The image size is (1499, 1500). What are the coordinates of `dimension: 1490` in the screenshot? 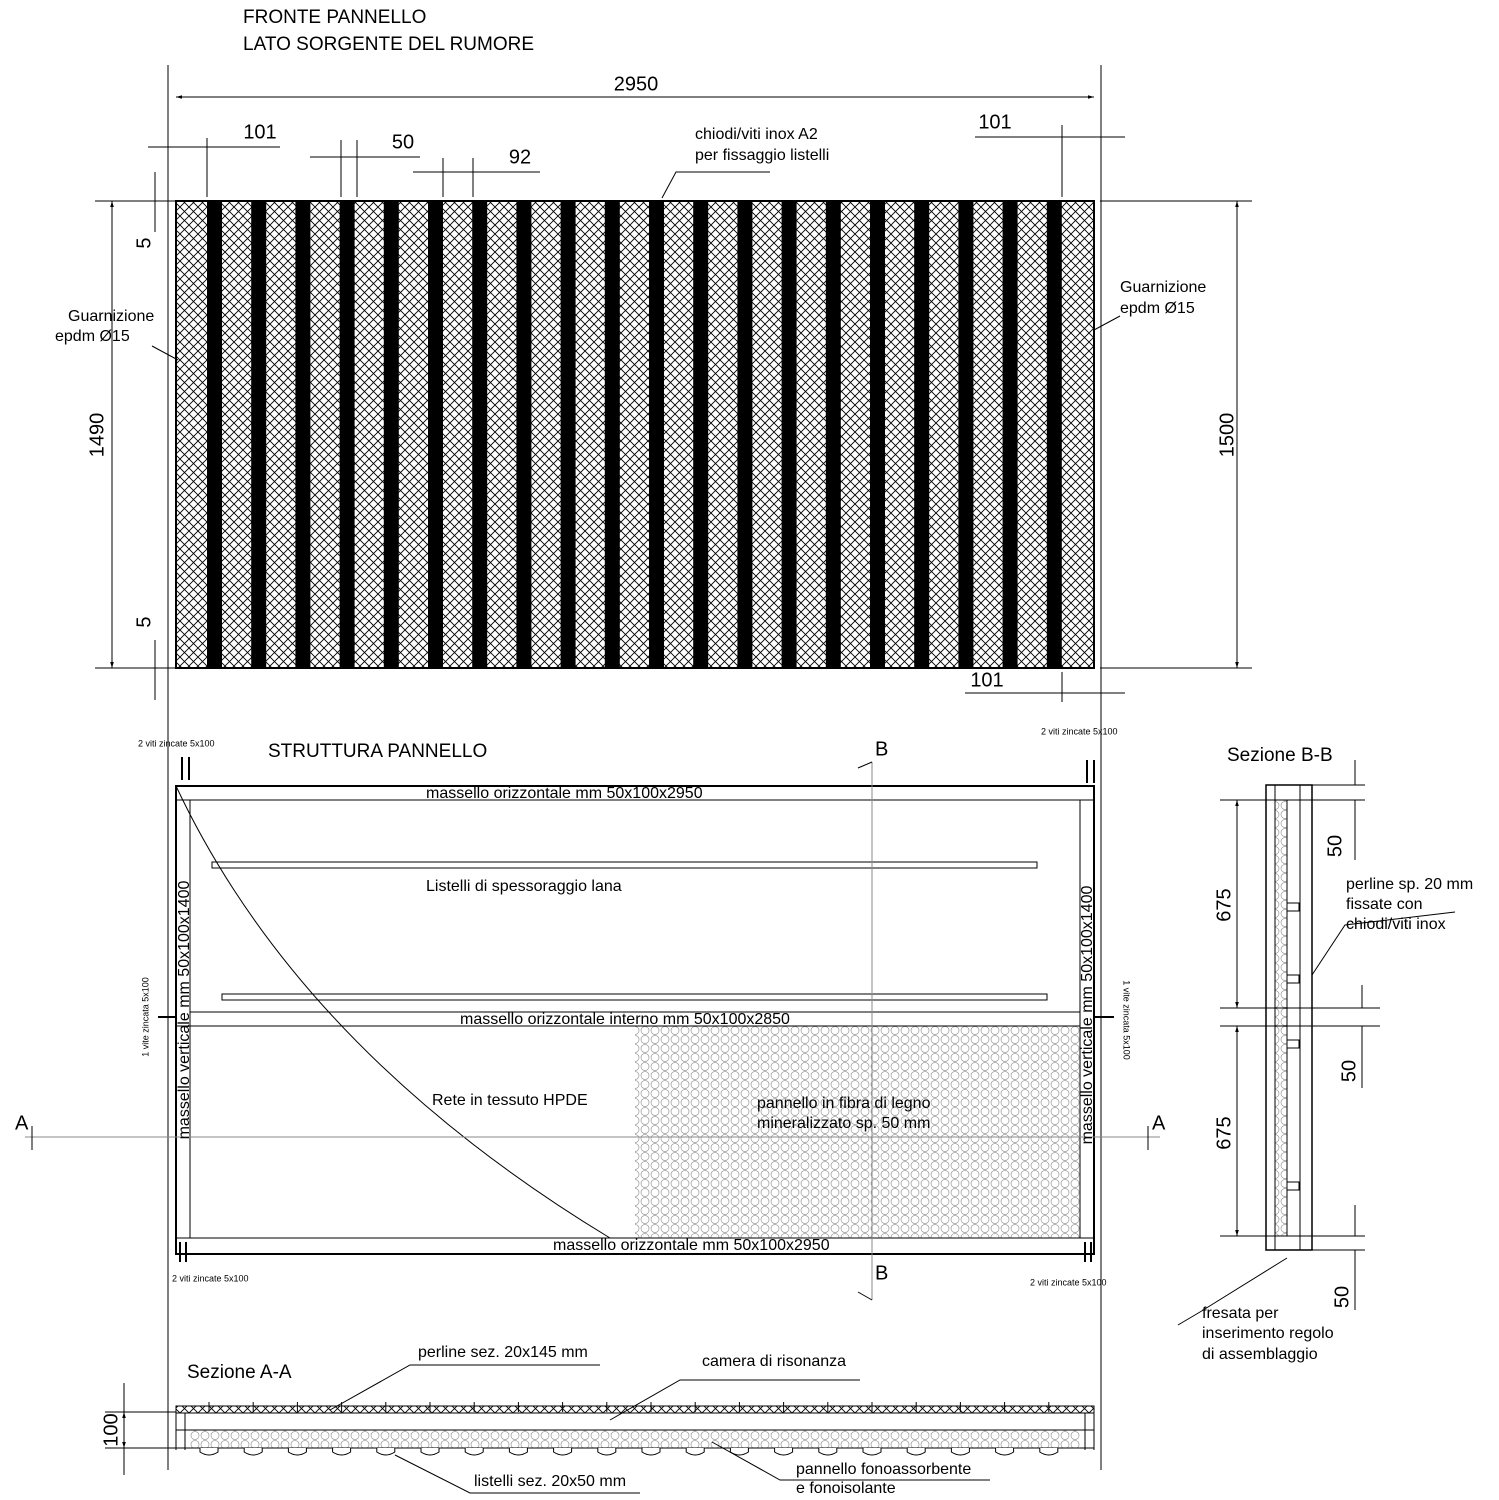 It's located at (97, 435).